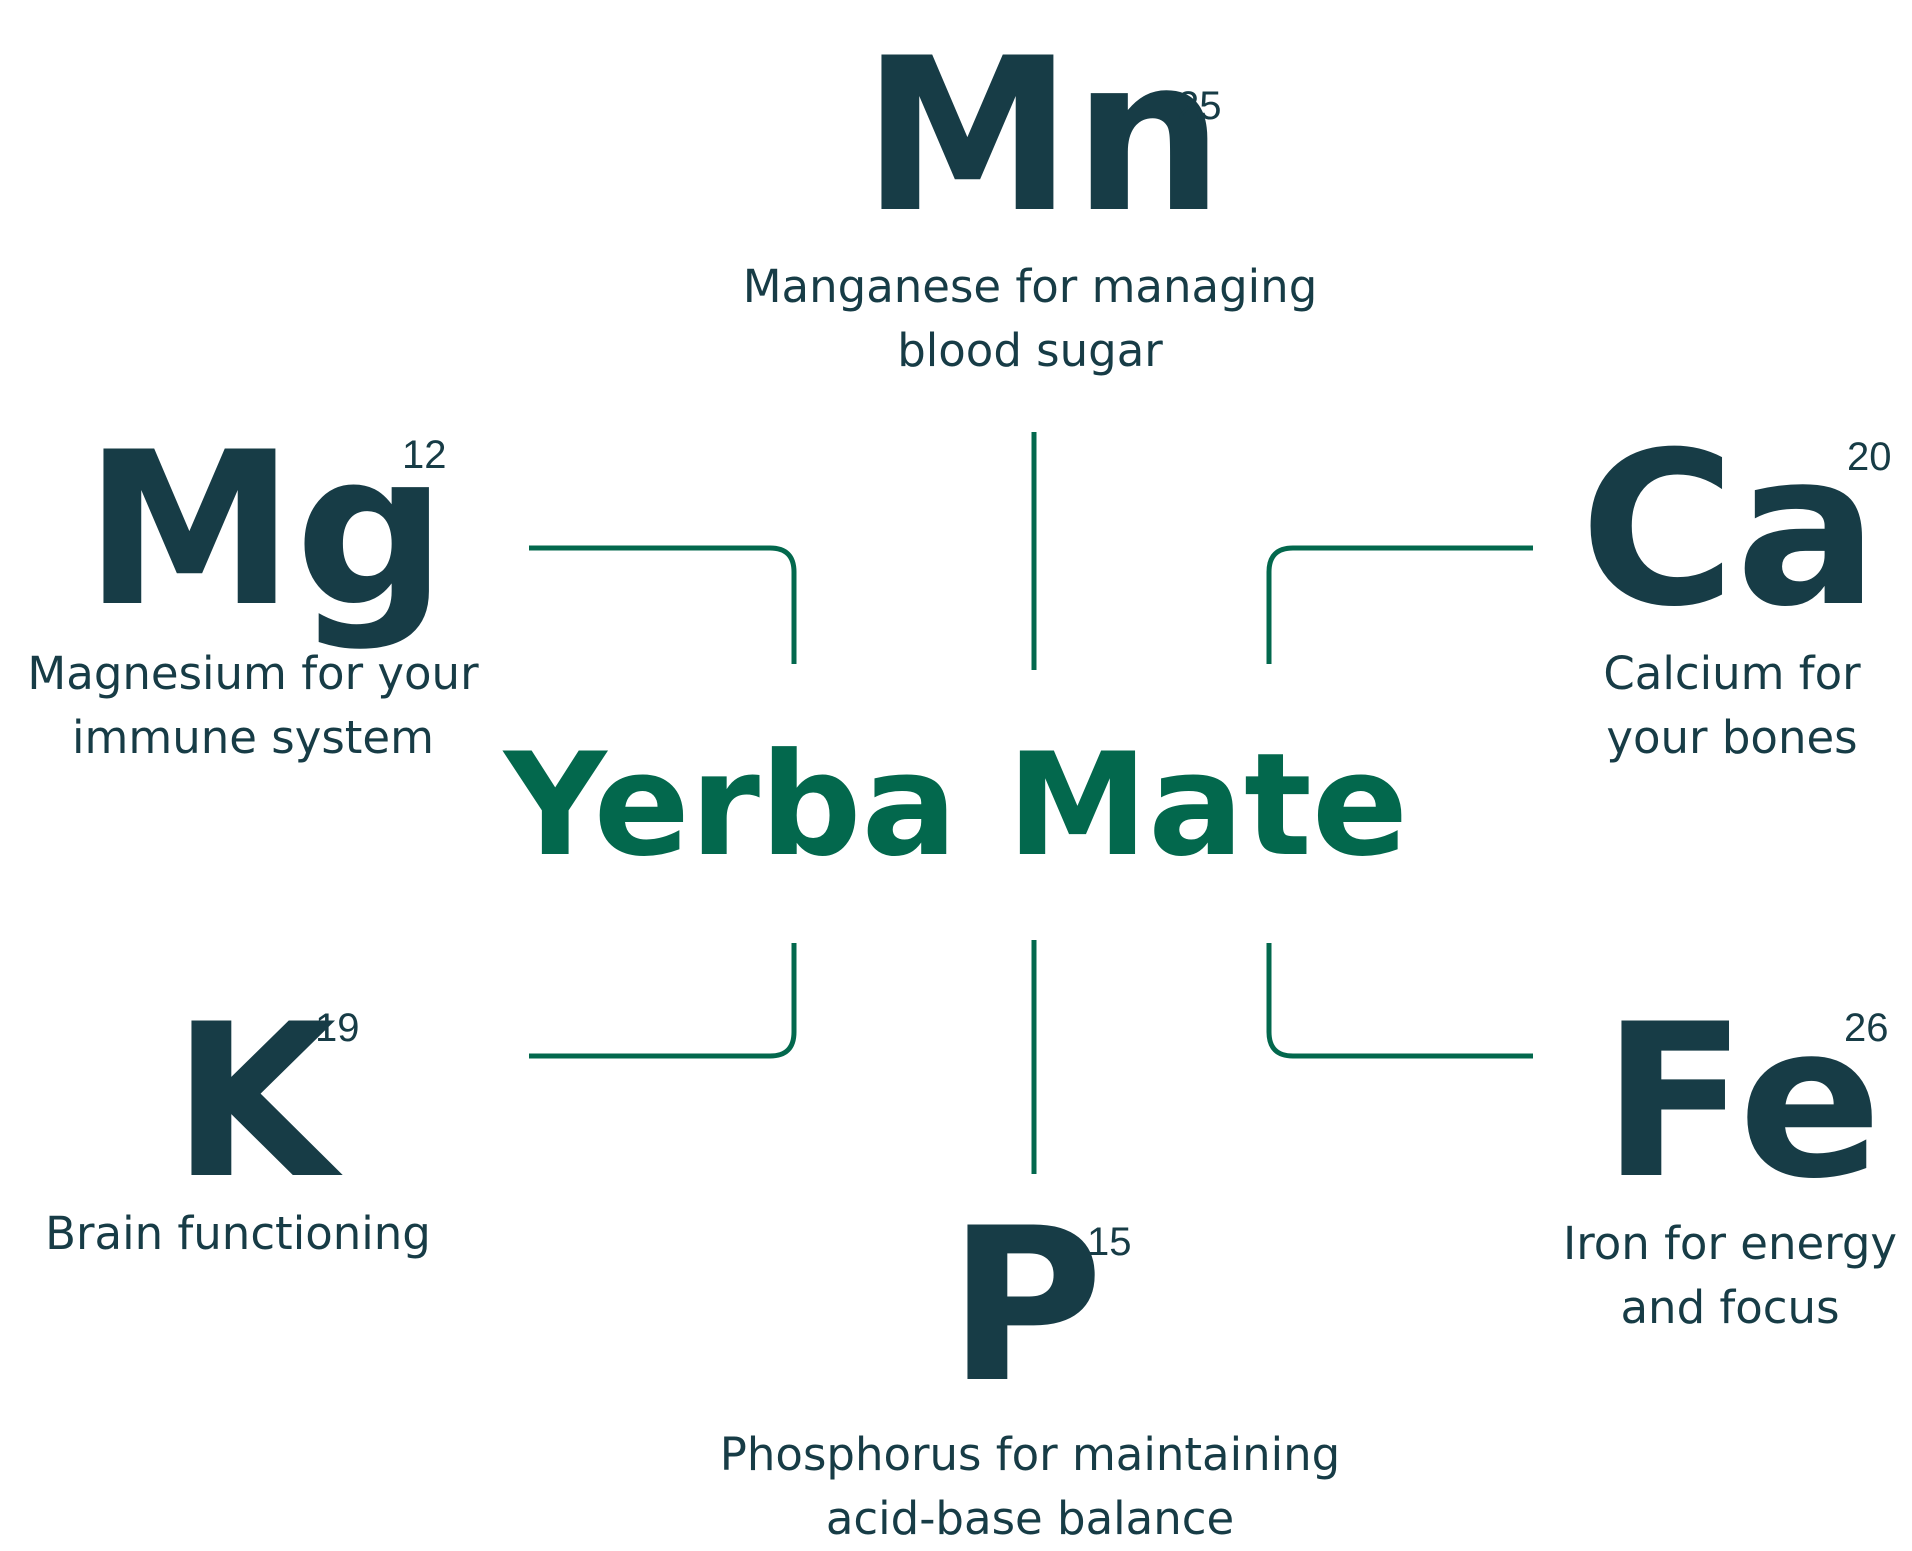 This screenshot has width=1912, height=1551. Describe the element at coordinates (663, 1001) in the screenshot. I see `connector-bottom-left` at that location.